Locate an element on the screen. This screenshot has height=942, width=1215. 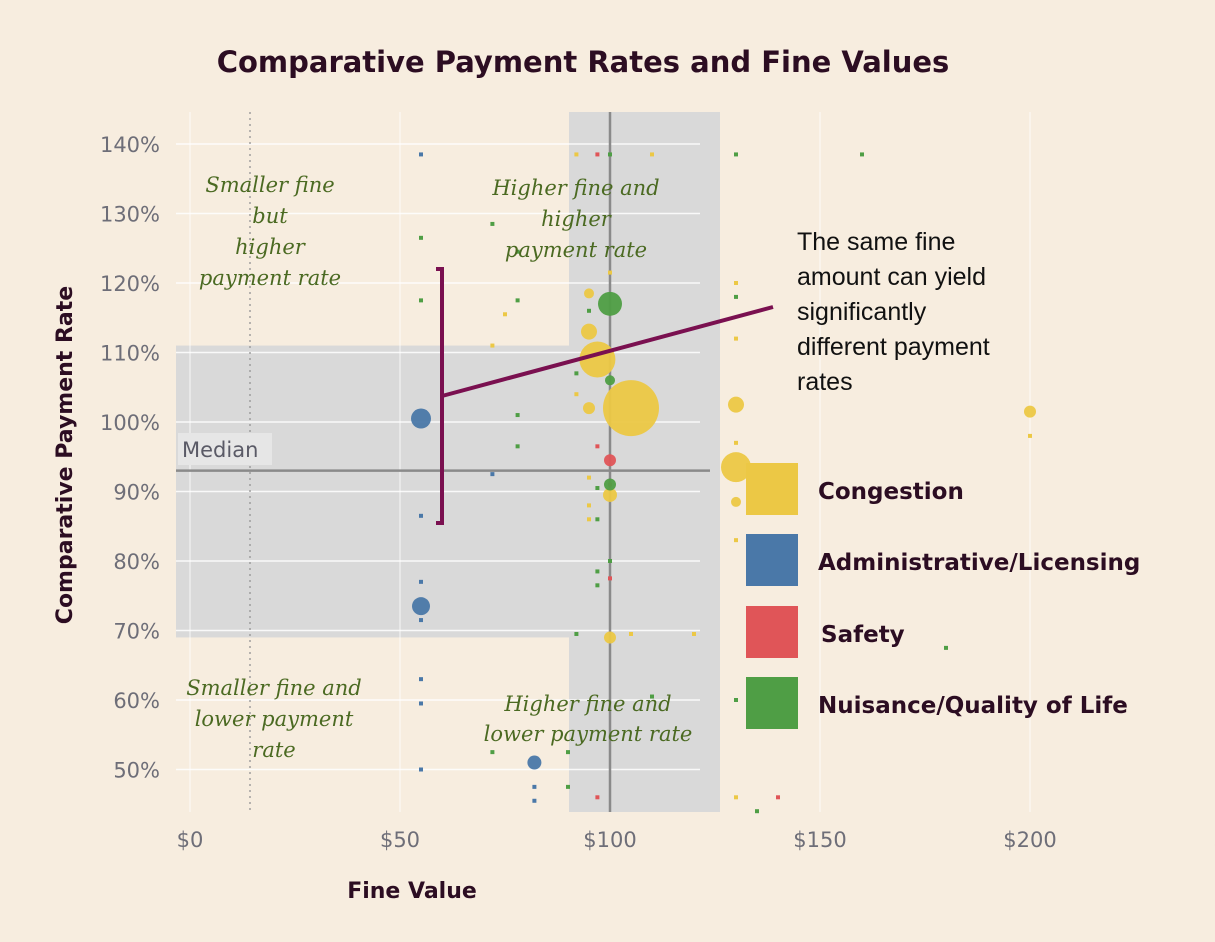
x-tick-label: $250 is located at coordinates (1214, 840).